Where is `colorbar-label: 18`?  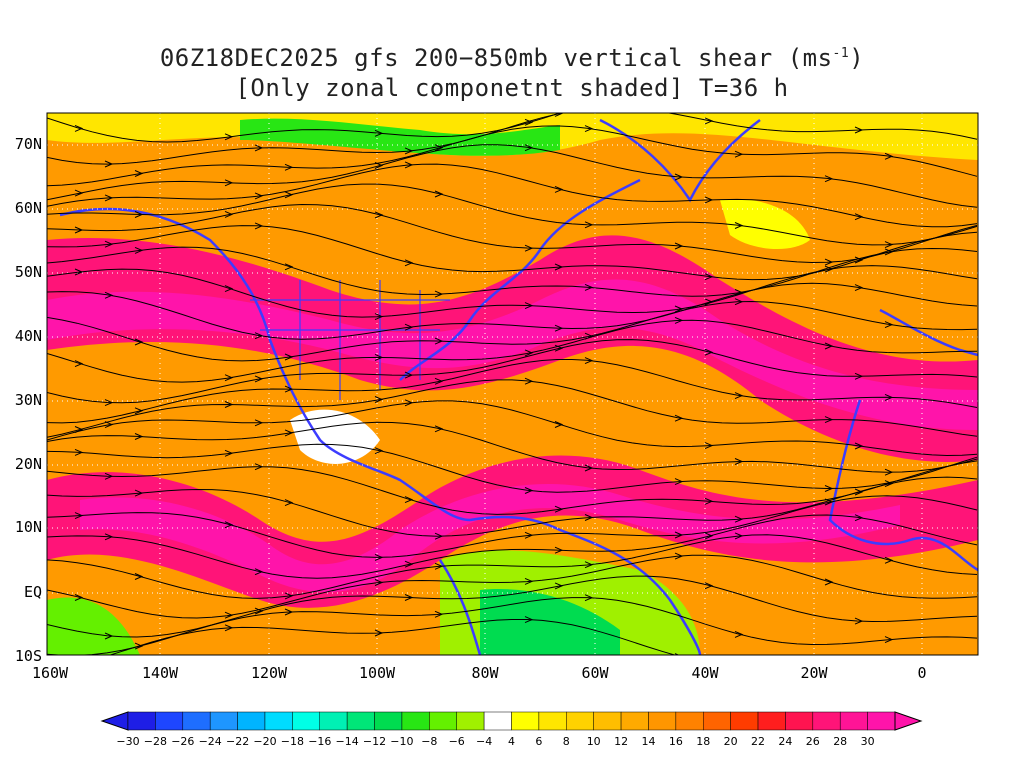
colorbar-label: 18 is located at coordinates (703, 741).